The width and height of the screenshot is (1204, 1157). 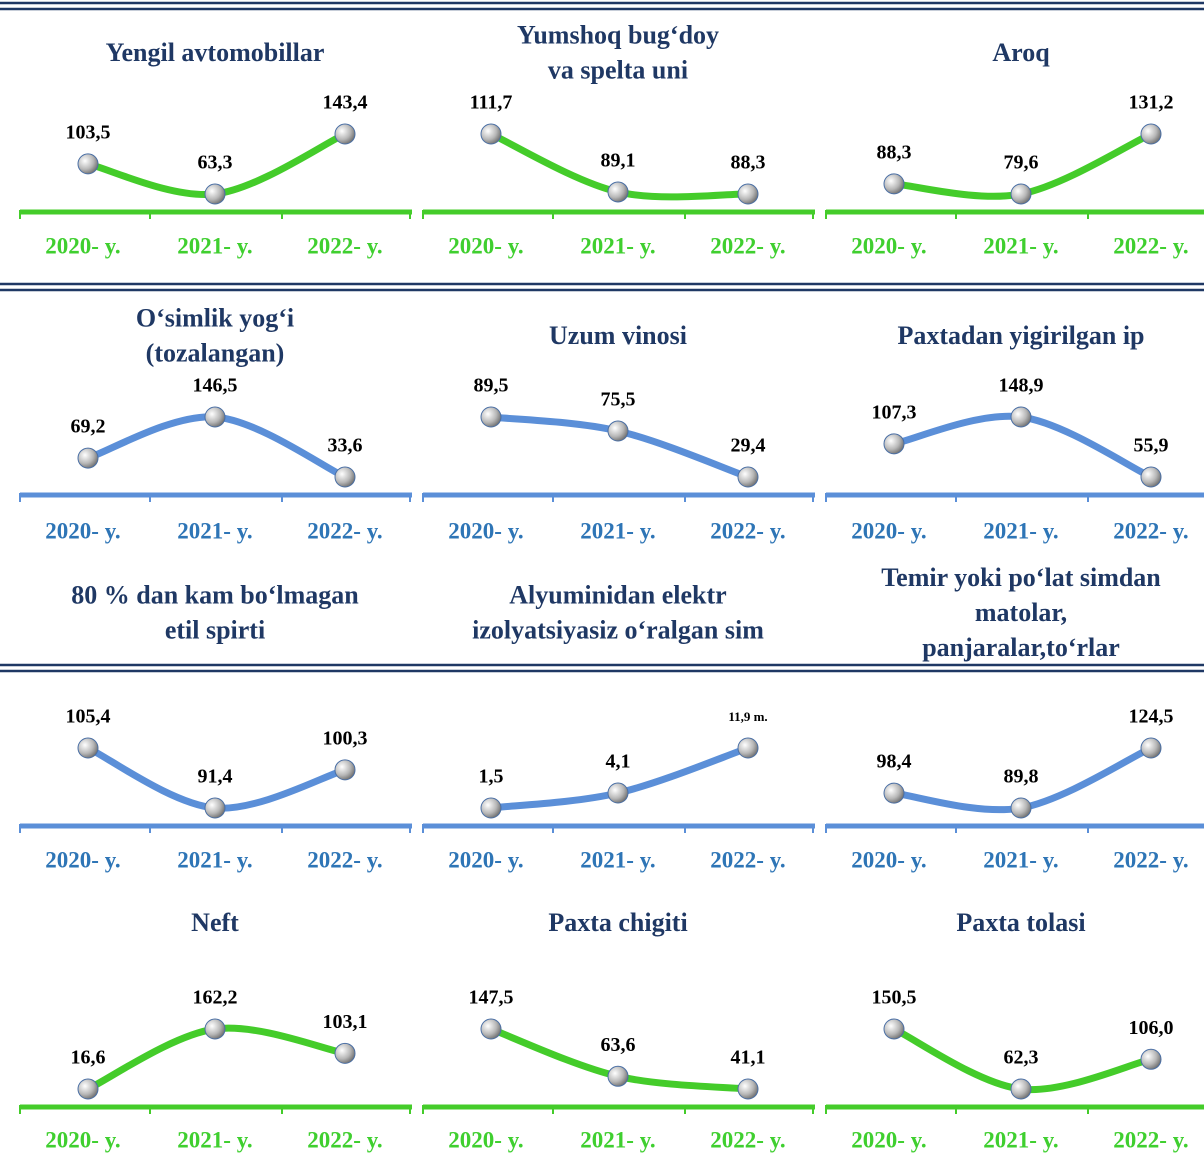 What do you see at coordinates (1020, 335) in the screenshot?
I see `chart-title: Paxtadan yigirilgan ip` at bounding box center [1020, 335].